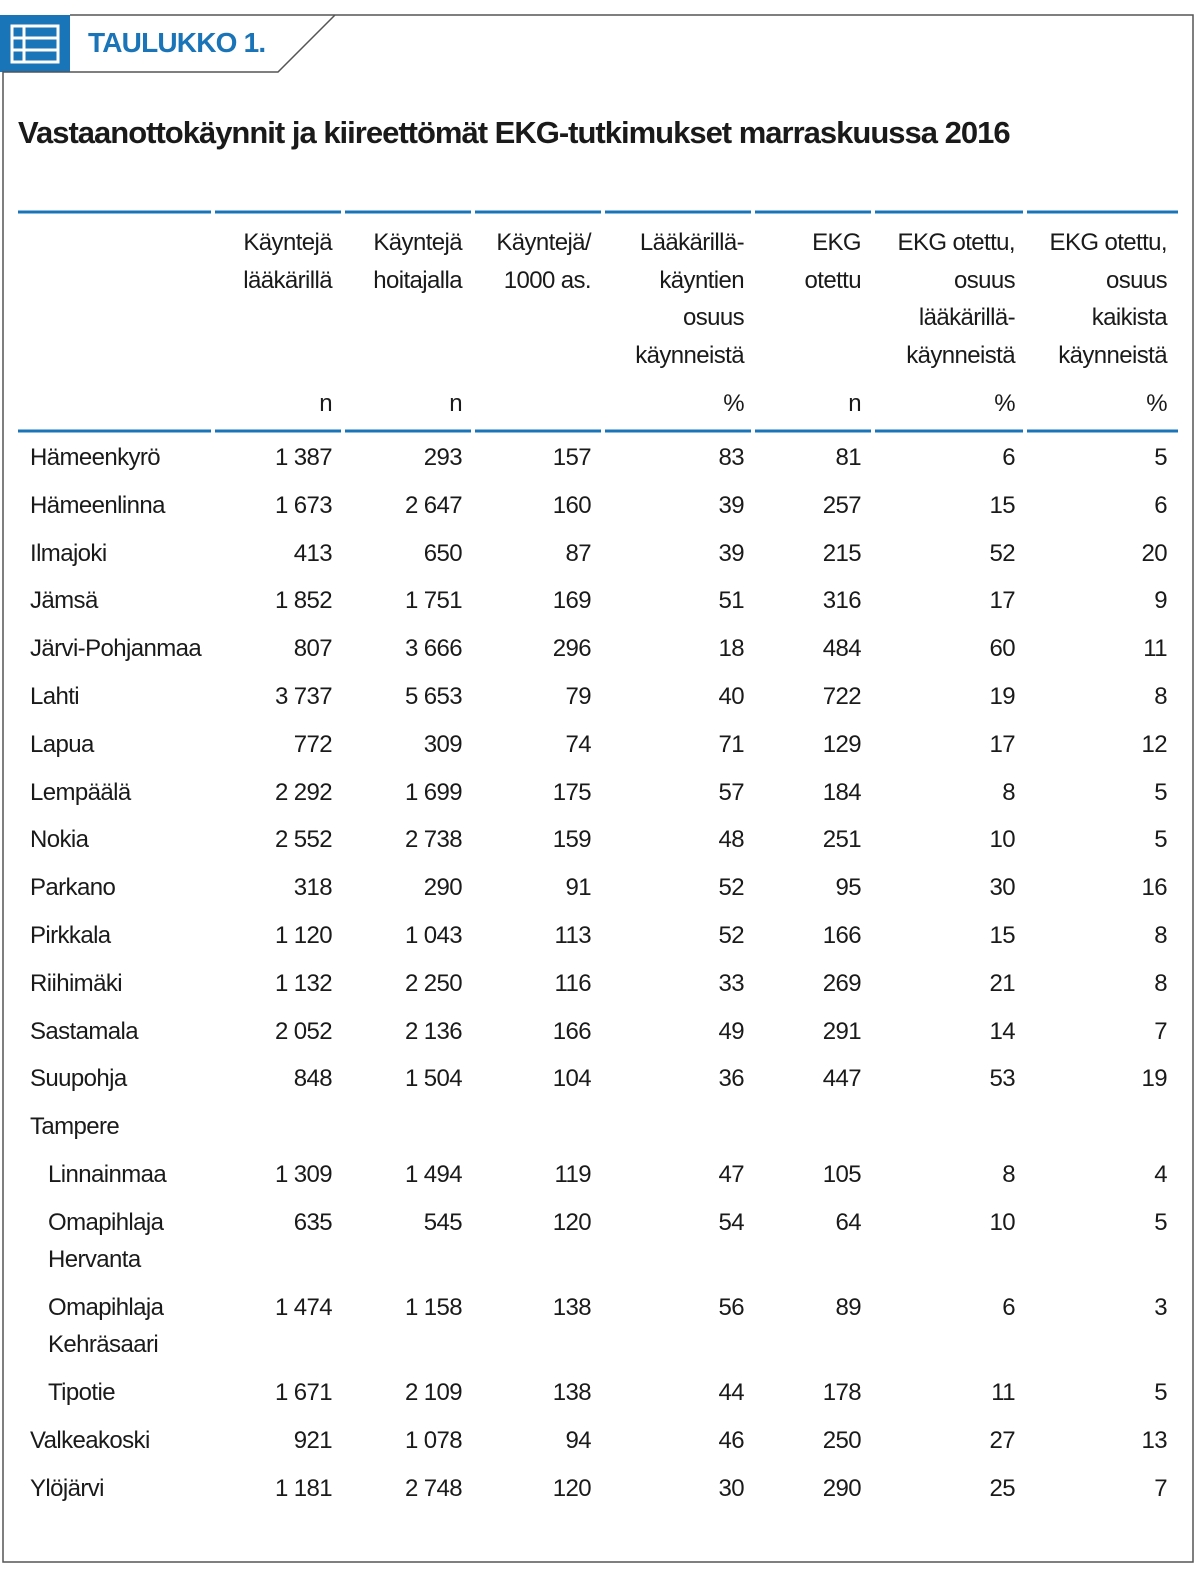  I want to click on column-header: otettu, so click(833, 280).